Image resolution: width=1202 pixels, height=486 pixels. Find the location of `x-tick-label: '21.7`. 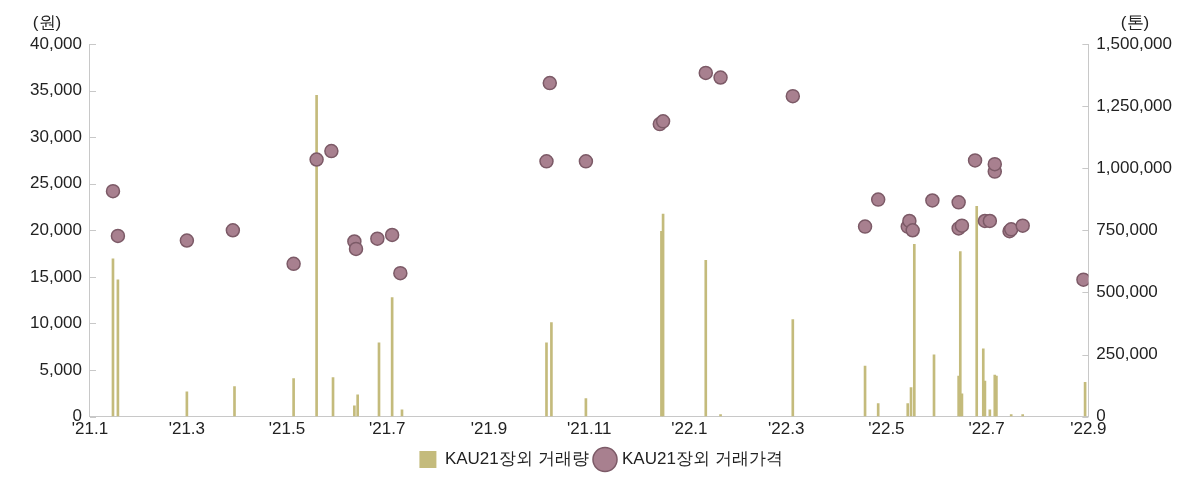

x-tick-label: '21.7 is located at coordinates (387, 429).